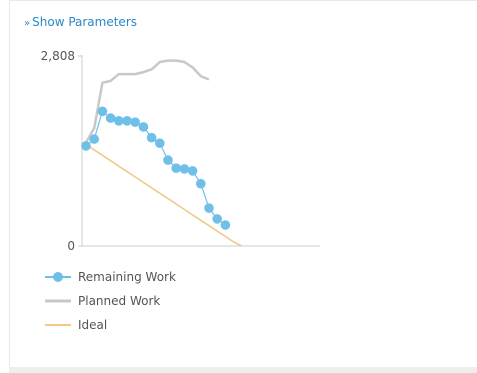  Describe the element at coordinates (127, 277) in the screenshot. I see `legend-label-remaining-work: Remaining Work` at that location.